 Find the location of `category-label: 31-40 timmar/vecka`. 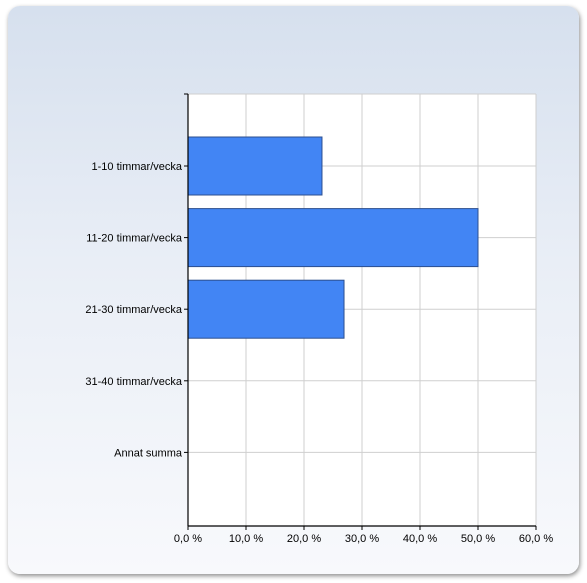

category-label: 31-40 timmar/vecka is located at coordinates (133, 382).